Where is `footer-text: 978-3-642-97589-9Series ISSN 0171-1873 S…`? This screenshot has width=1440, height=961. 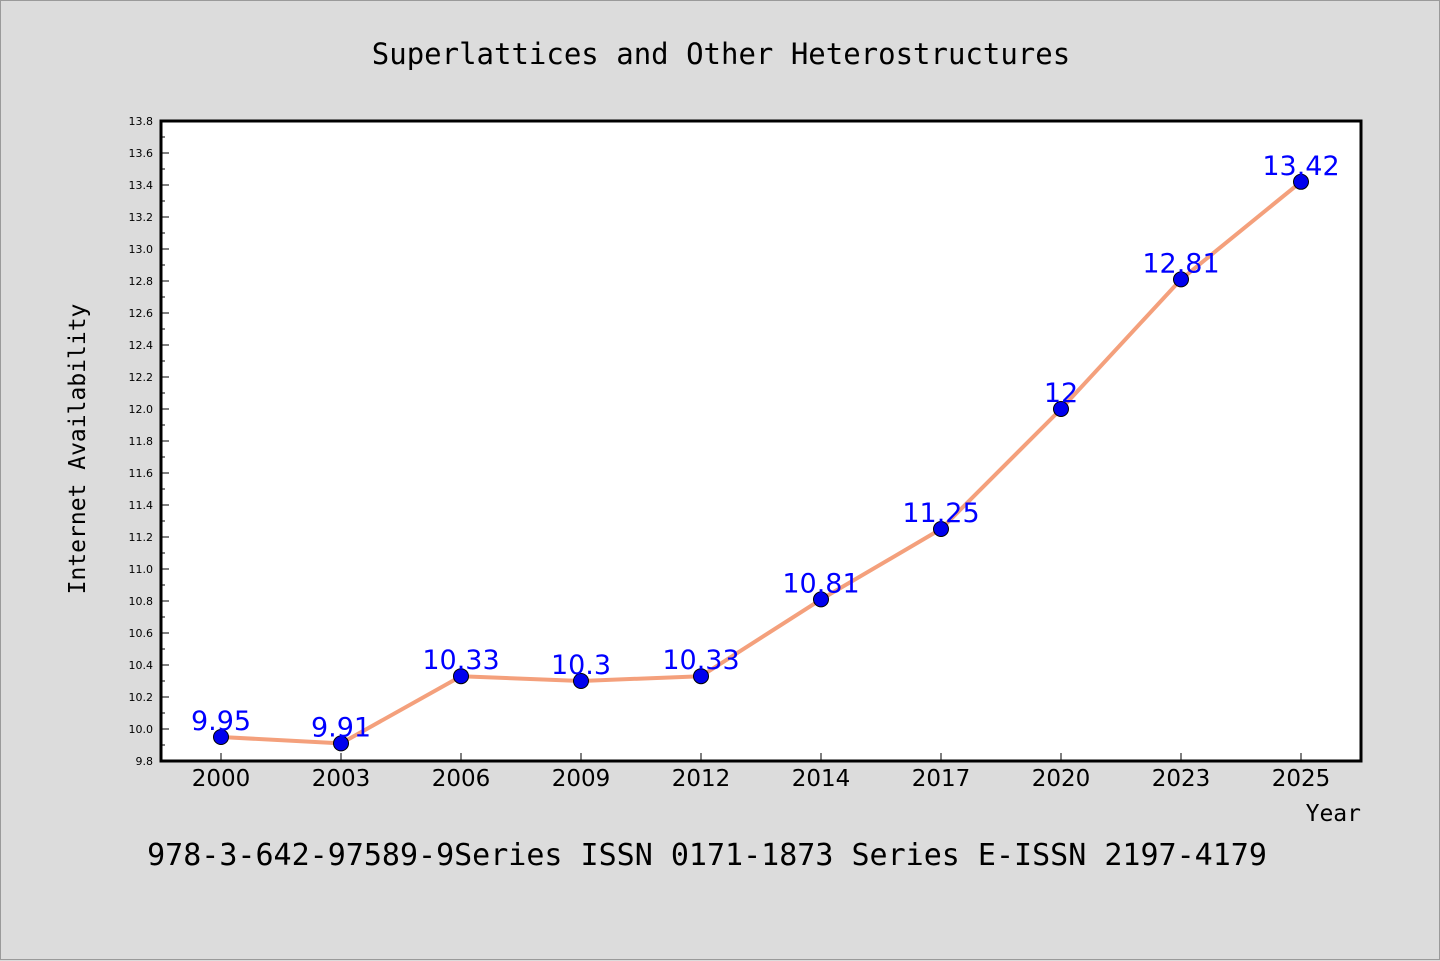
footer-text: 978-3-642-97589-9Series ISSN 0171-1873 S… is located at coordinates (707, 855).